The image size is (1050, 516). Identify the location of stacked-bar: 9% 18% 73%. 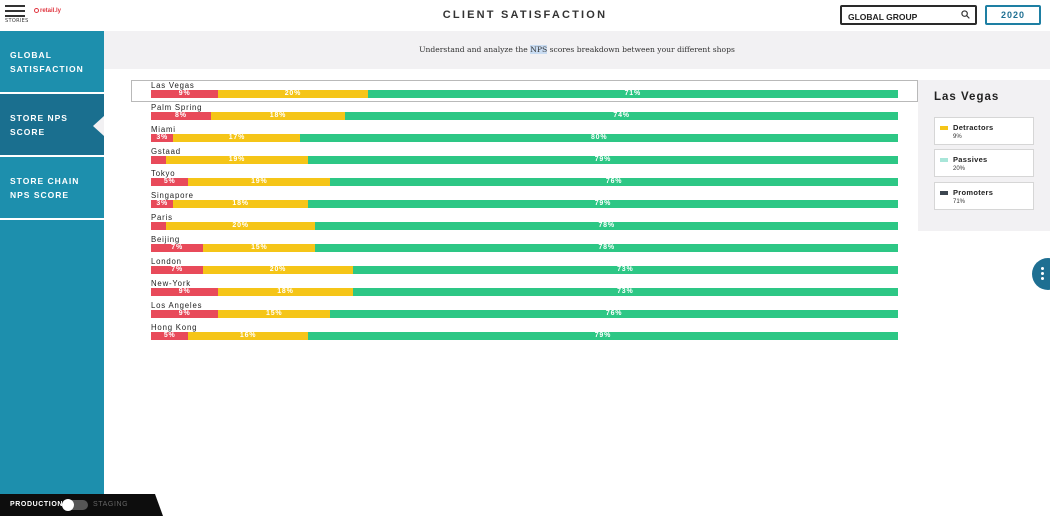
(524, 292).